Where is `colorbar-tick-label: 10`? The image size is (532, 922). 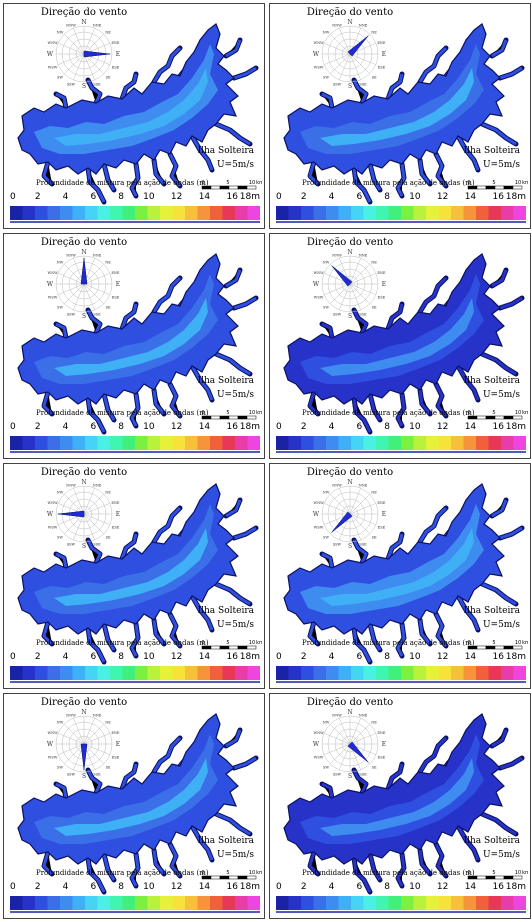
colorbar-tick-label: 10 is located at coordinates (415, 427).